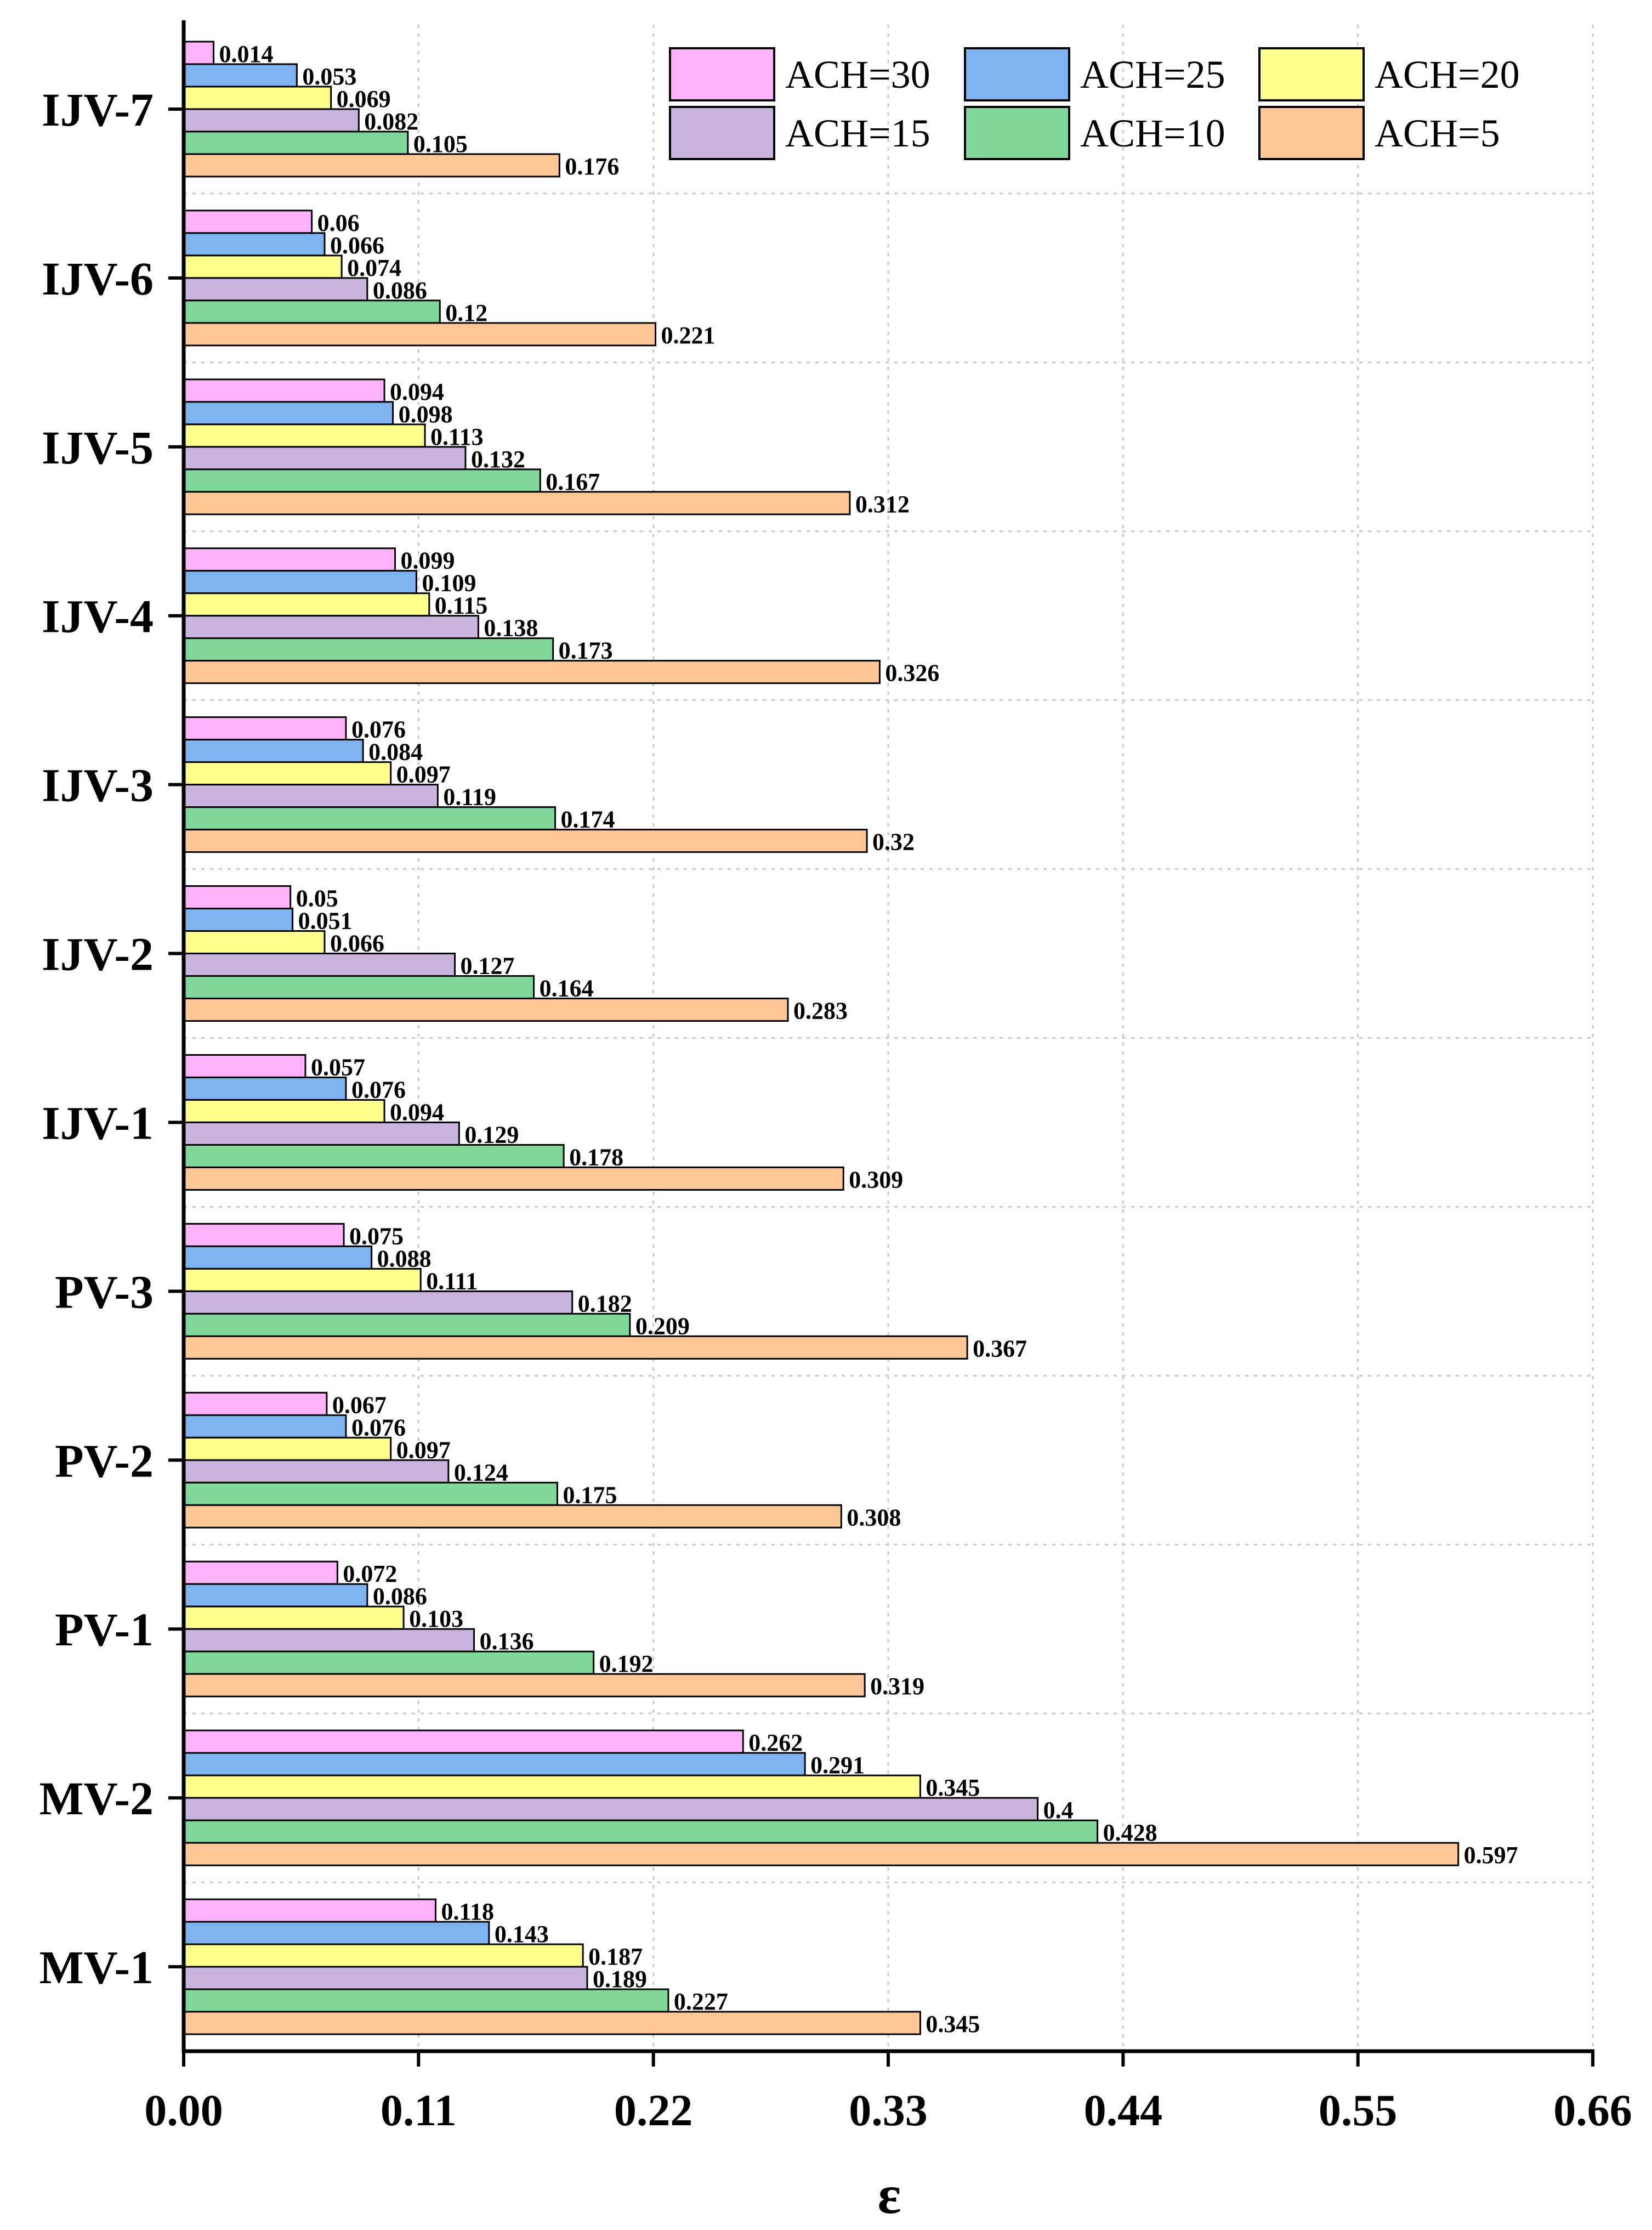 This screenshot has width=1652, height=2230. What do you see at coordinates (491, 1134) in the screenshot?
I see `data-label: 0.129` at bounding box center [491, 1134].